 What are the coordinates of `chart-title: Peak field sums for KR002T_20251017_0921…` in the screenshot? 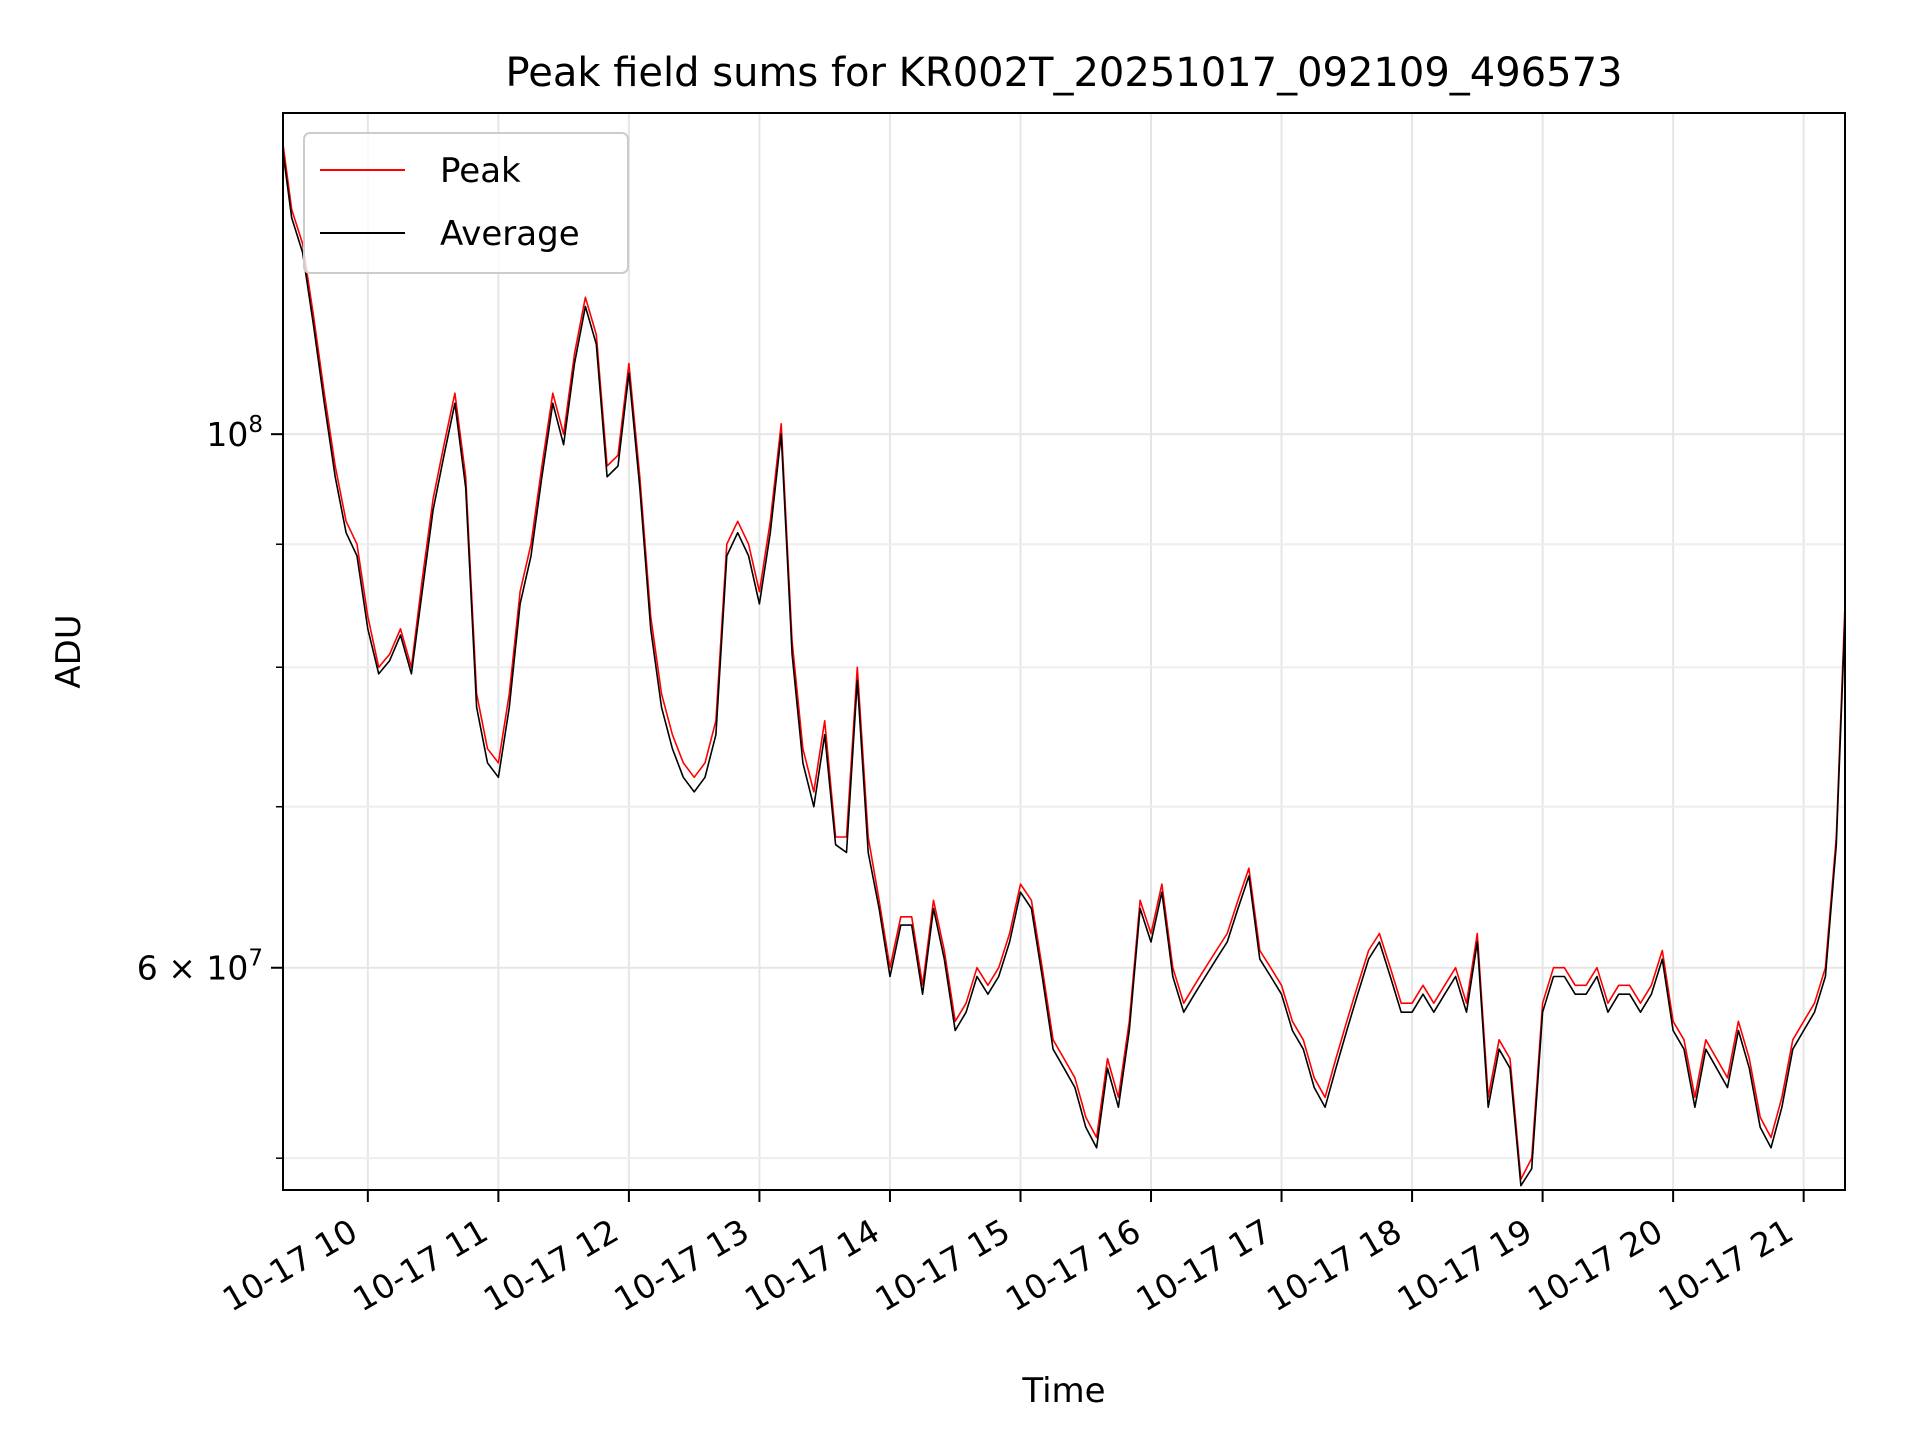 It's located at (1064, 73).